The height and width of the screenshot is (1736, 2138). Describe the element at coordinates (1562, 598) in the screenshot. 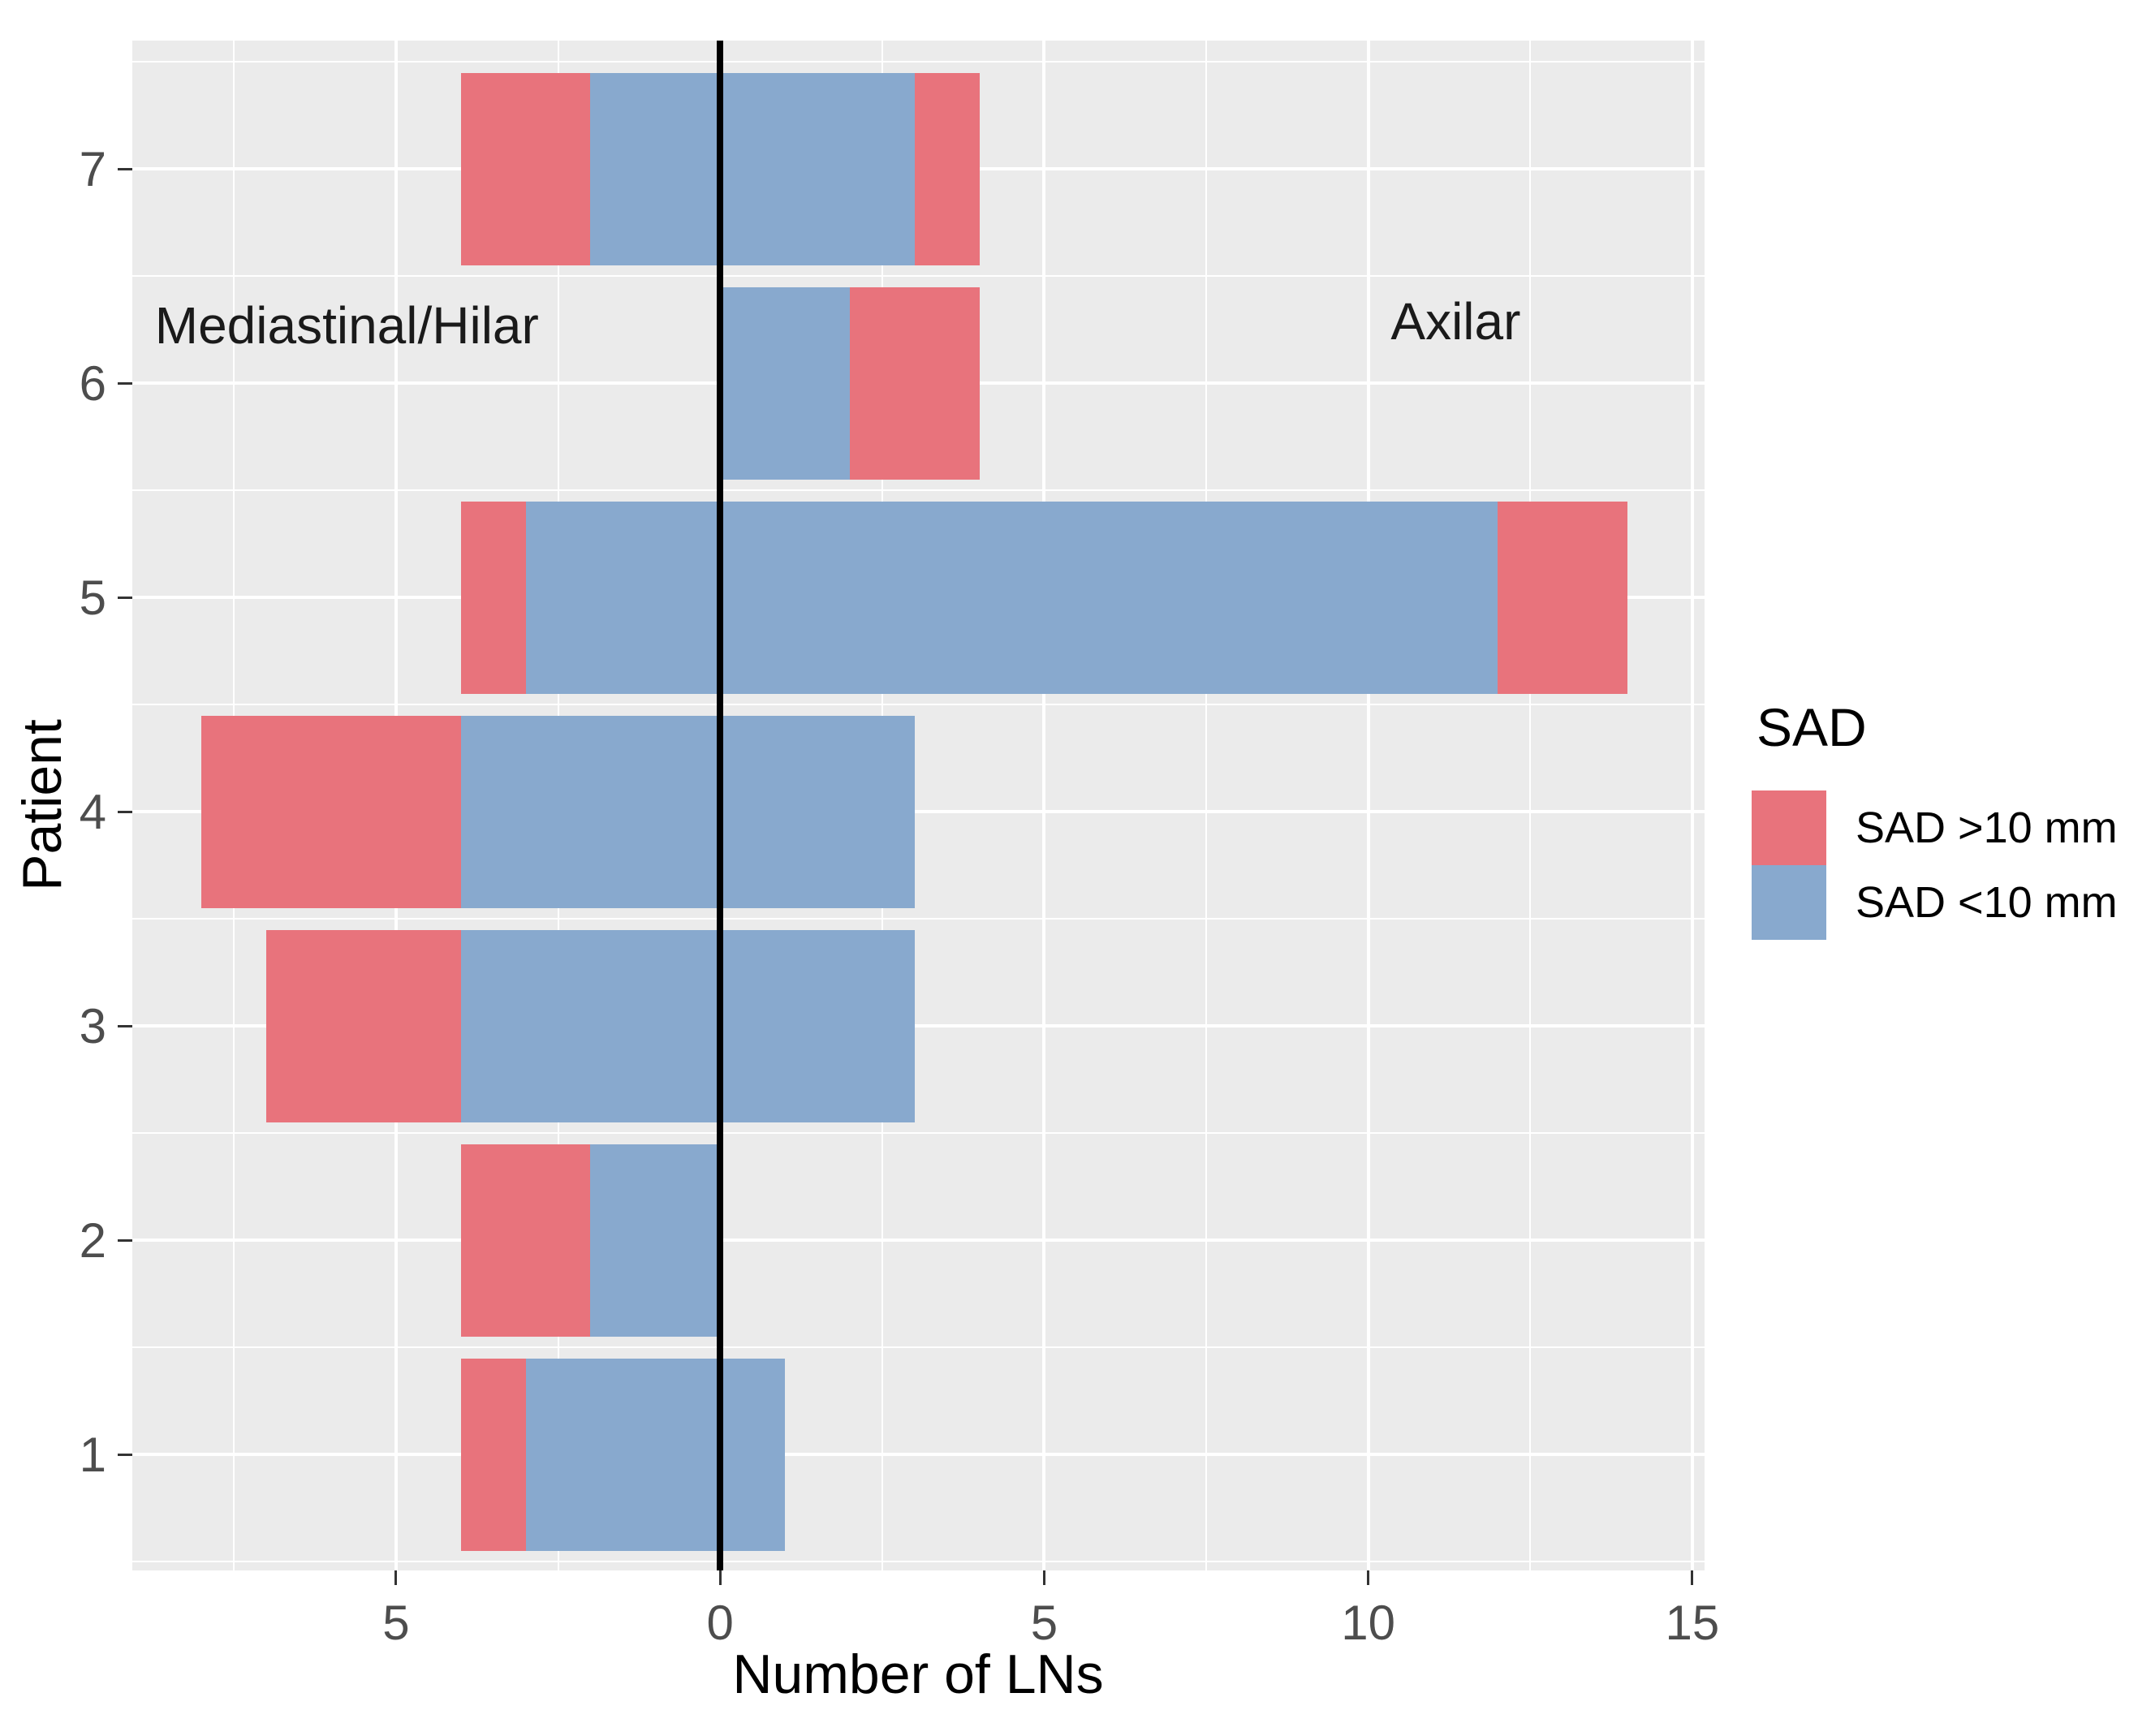

I see `bar-segment-patient5-axilar-sad_gt10mm` at that location.